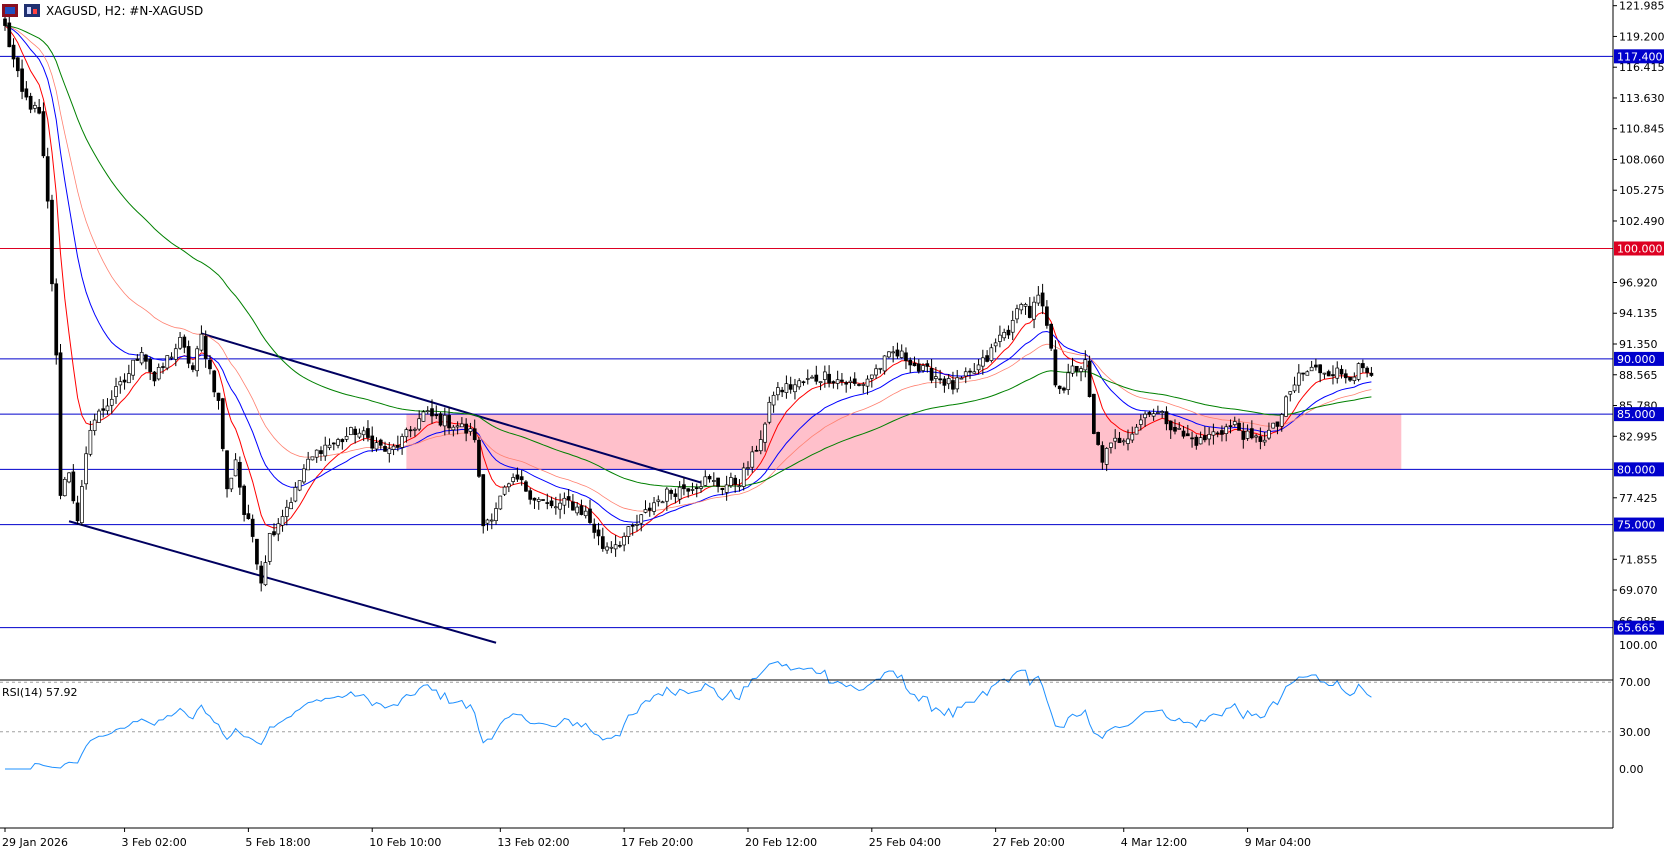 This screenshot has height=848, width=1673. What do you see at coordinates (124, 11) in the screenshot?
I see `symbol-label: XAGUSD, H2: #N-XAGUSD` at bounding box center [124, 11].